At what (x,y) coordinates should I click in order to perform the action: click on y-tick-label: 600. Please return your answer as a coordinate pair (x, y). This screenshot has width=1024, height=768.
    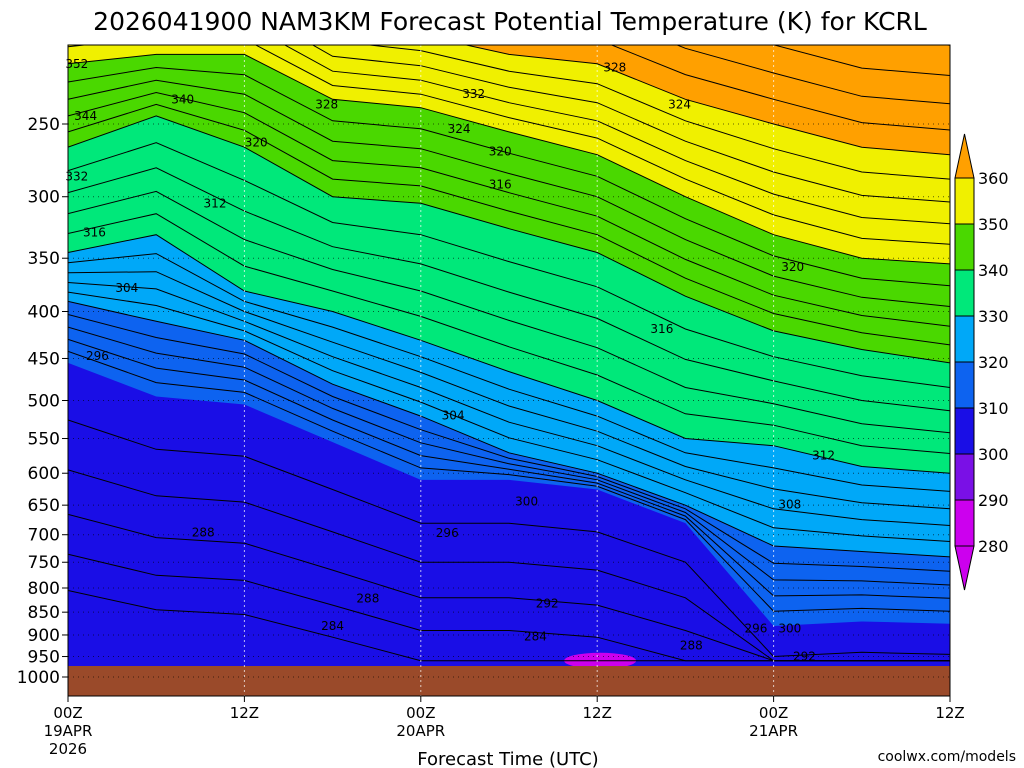
    Looking at the image, I should click on (44, 474).